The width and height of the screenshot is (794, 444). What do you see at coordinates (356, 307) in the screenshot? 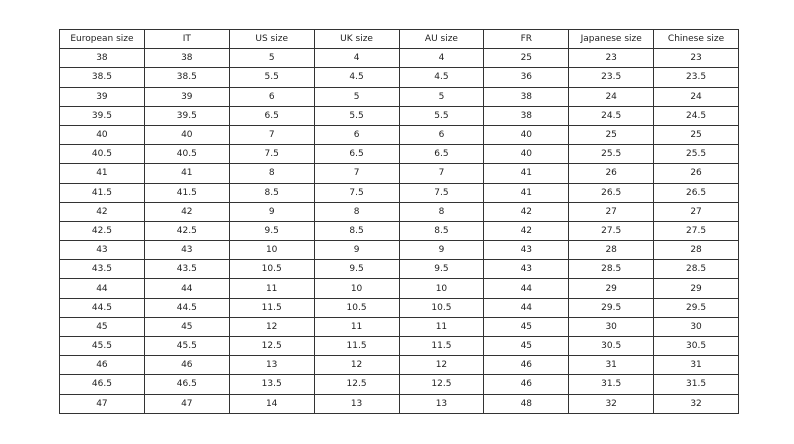
I see `table-cell: 10.5` at bounding box center [356, 307].